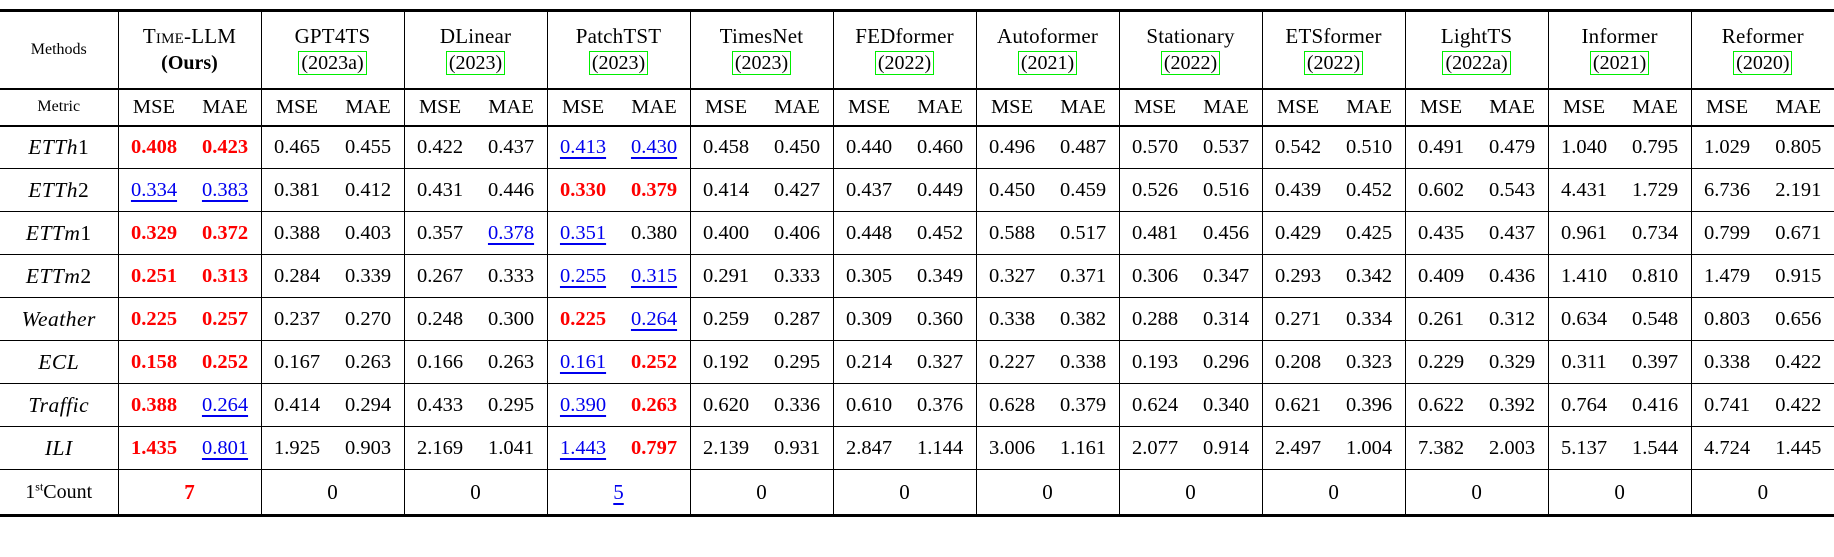  Describe the element at coordinates (59, 490) in the screenshot. I see `first-count-label: 1stCount` at that location.